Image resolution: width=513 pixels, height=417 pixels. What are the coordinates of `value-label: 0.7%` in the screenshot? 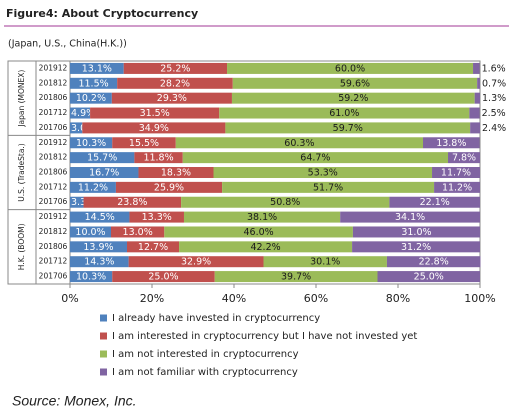 It's located at (494, 83).